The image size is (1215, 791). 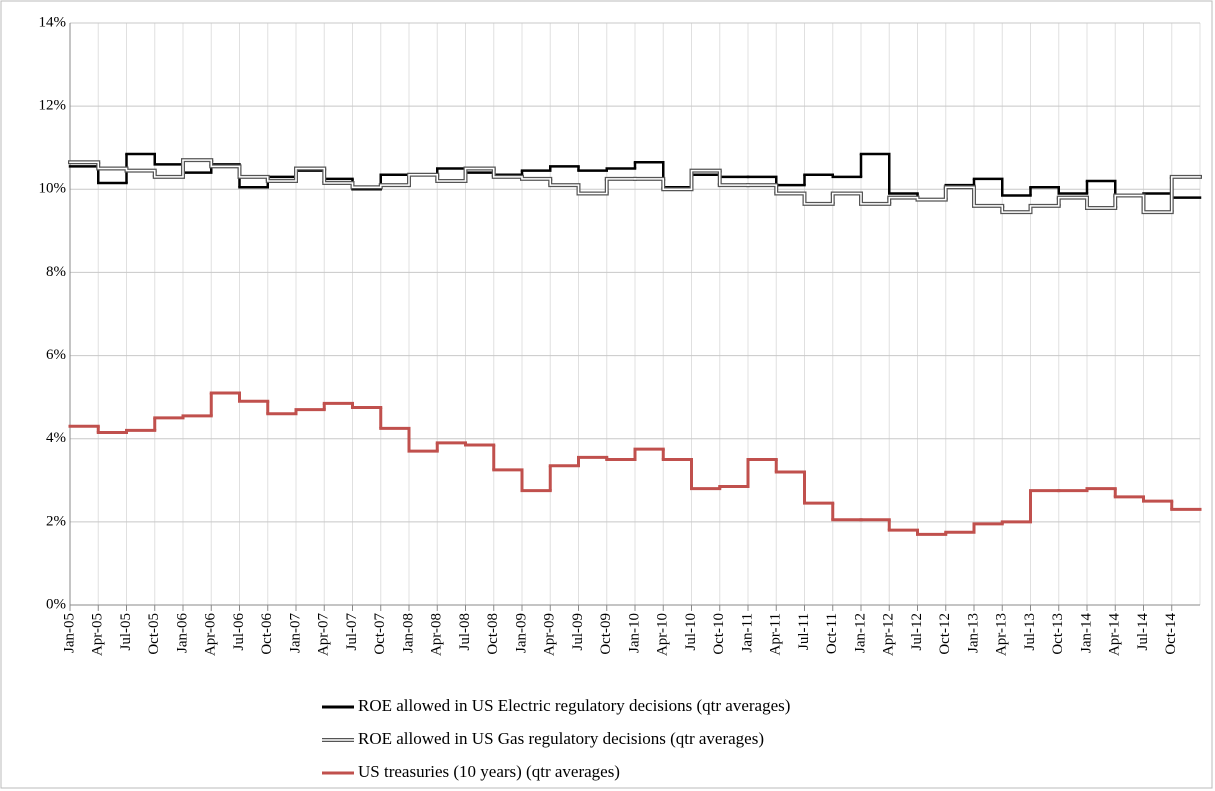 What do you see at coordinates (804, 631) in the screenshot?
I see `x-tick-label: Jul-11` at bounding box center [804, 631].